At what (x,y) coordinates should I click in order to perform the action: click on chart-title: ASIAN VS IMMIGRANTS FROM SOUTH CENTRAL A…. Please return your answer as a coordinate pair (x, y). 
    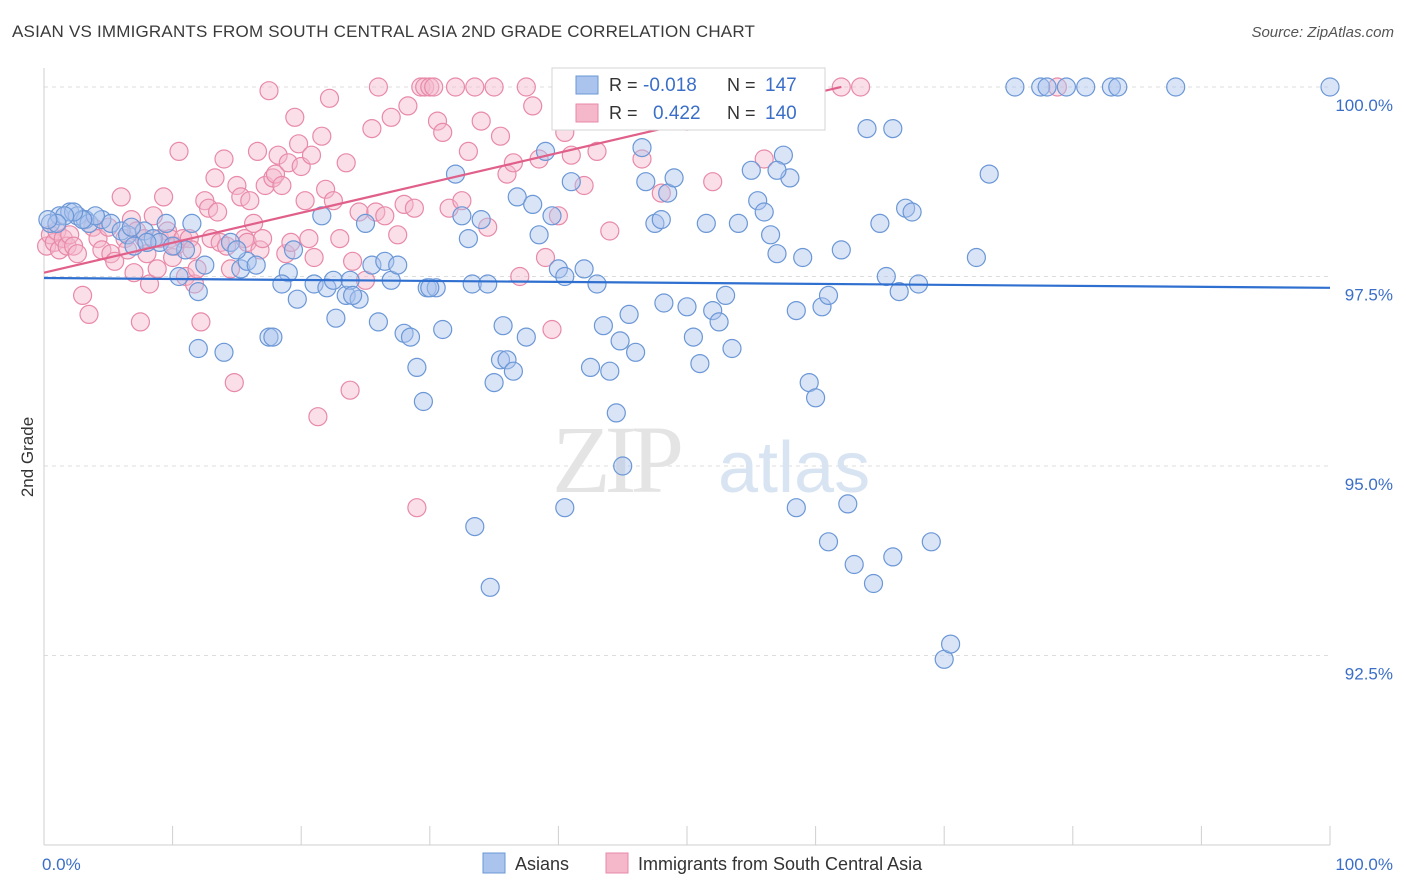
    Looking at the image, I should click on (384, 31).